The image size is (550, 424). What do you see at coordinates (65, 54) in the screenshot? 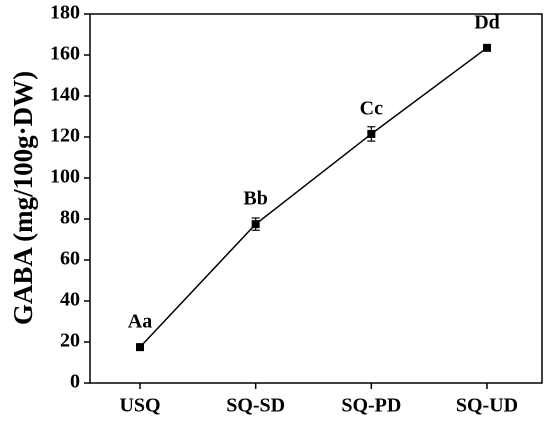
I see `y-tick-label: 160` at bounding box center [65, 54].